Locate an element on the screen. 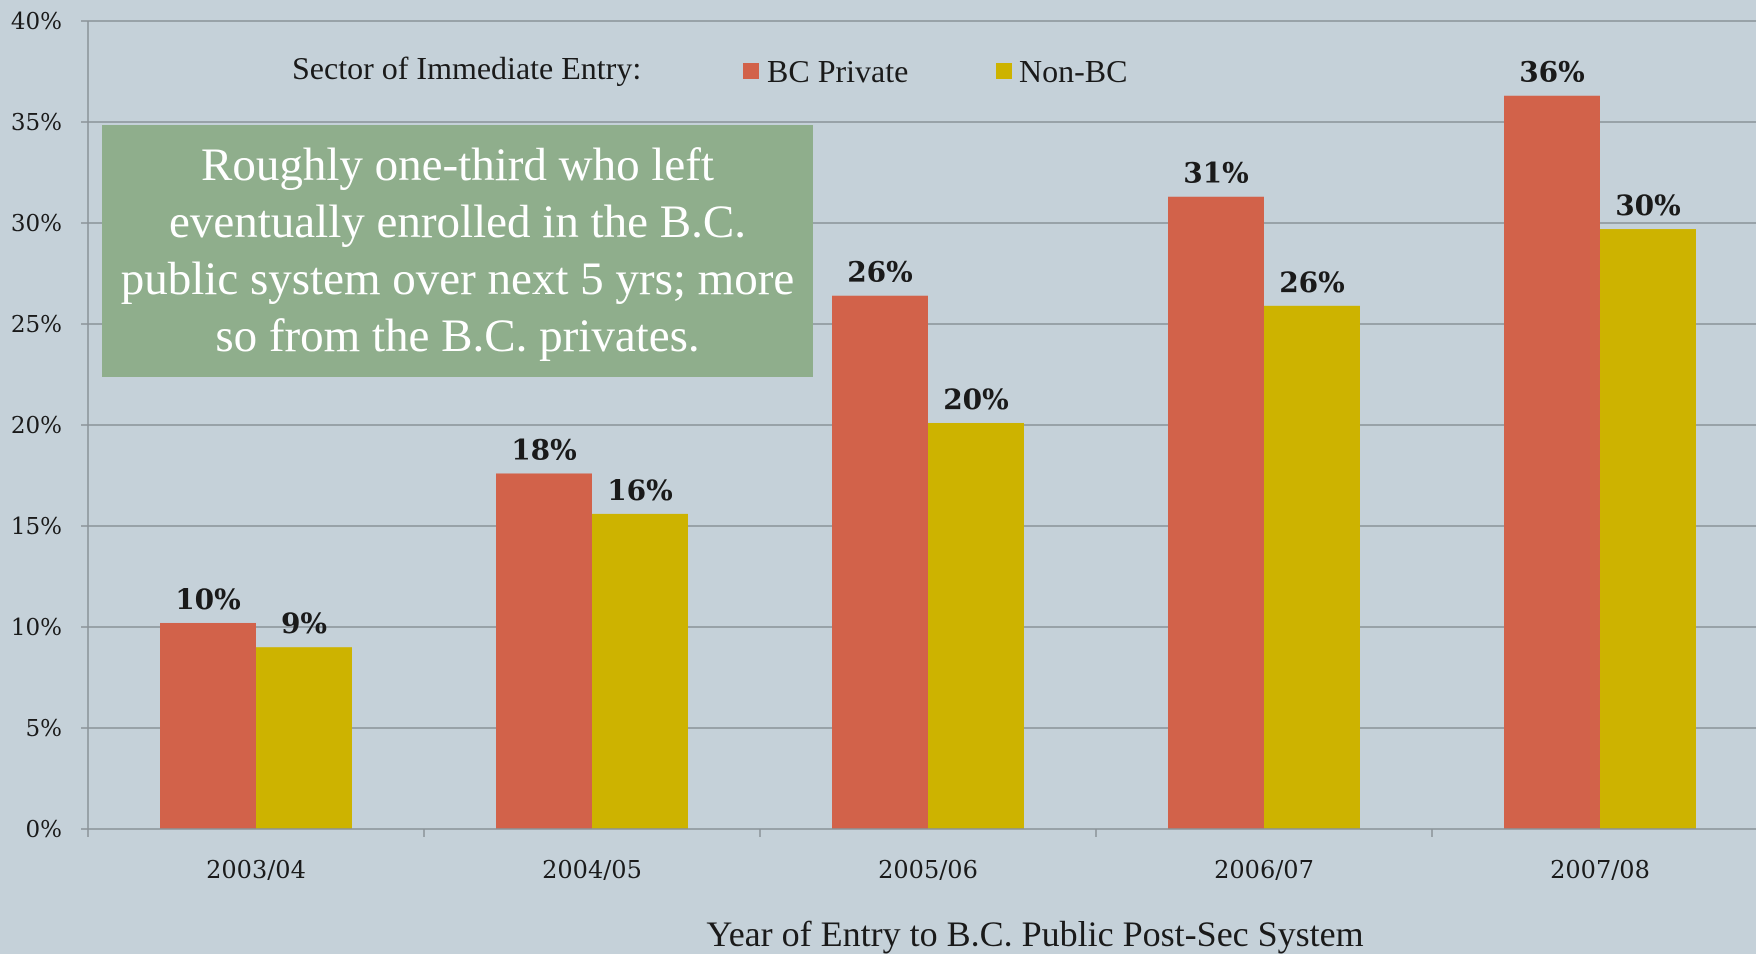  y-tick-label: 30% is located at coordinates (36, 224).